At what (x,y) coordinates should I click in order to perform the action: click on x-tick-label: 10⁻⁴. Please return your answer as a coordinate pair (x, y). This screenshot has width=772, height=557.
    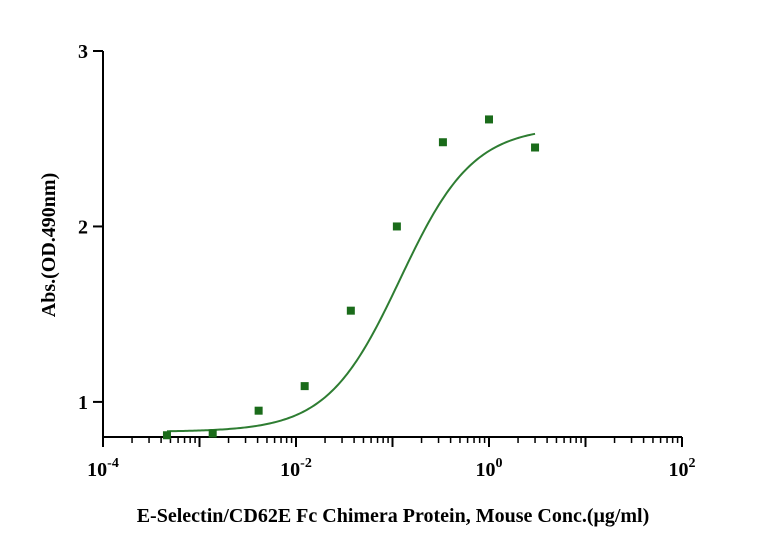
    Looking at the image, I should click on (103, 468).